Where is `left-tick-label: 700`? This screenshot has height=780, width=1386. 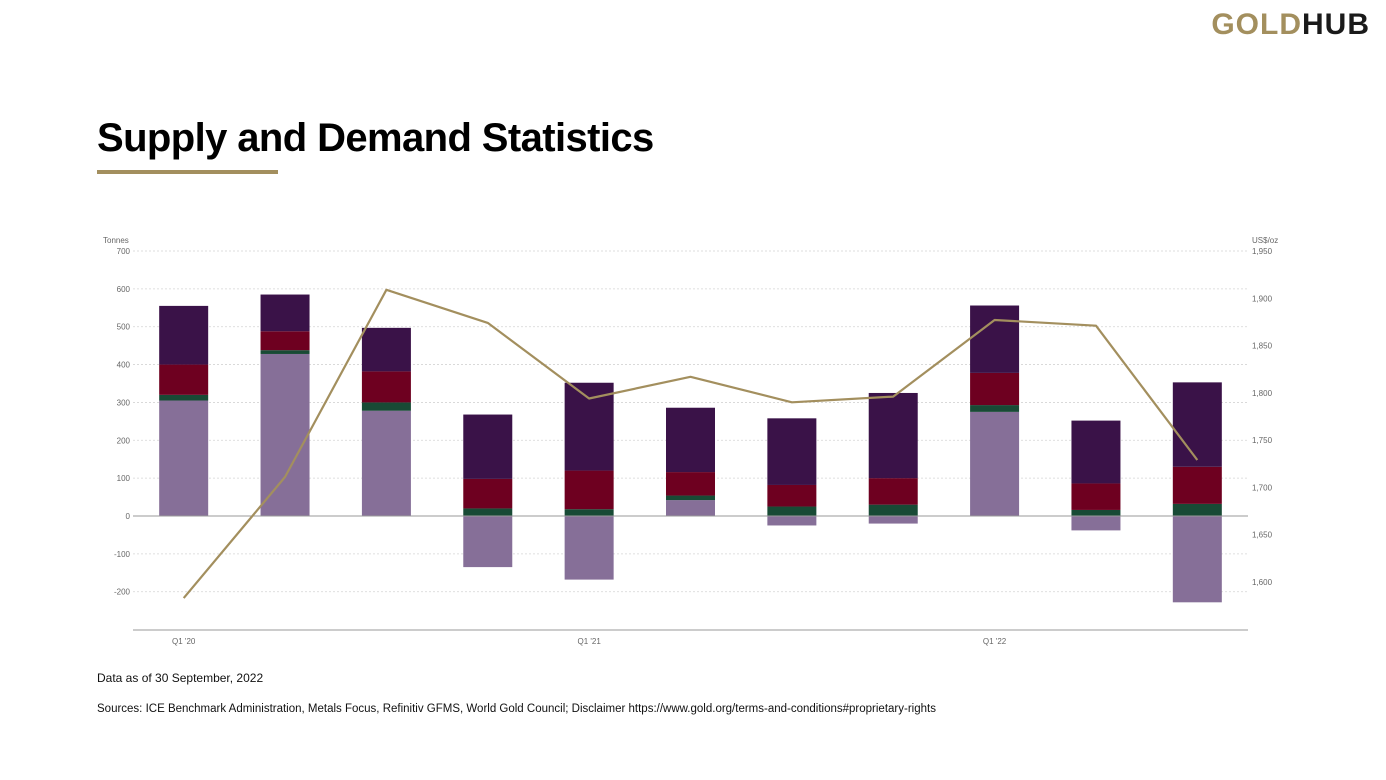
left-tick-label: 700 is located at coordinates (124, 251).